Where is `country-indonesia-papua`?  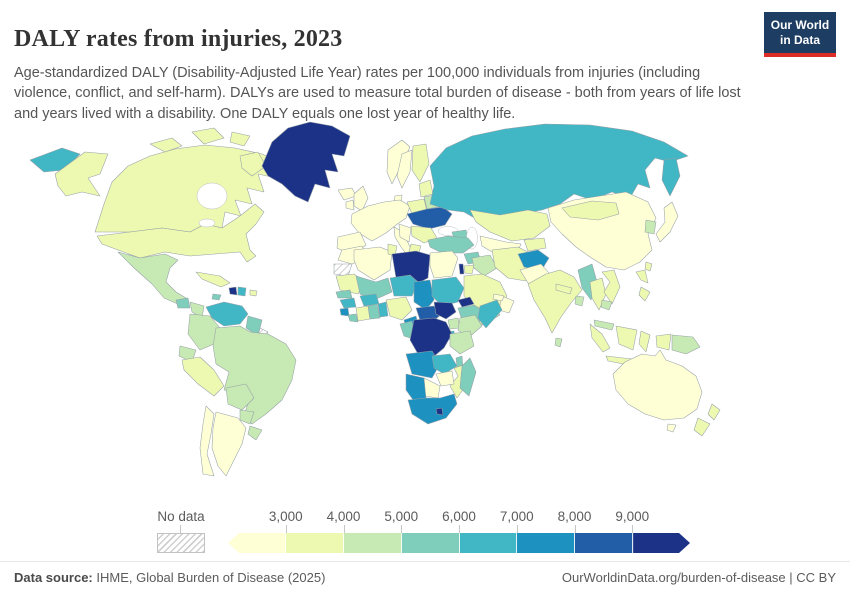 country-indonesia-papua is located at coordinates (663, 342).